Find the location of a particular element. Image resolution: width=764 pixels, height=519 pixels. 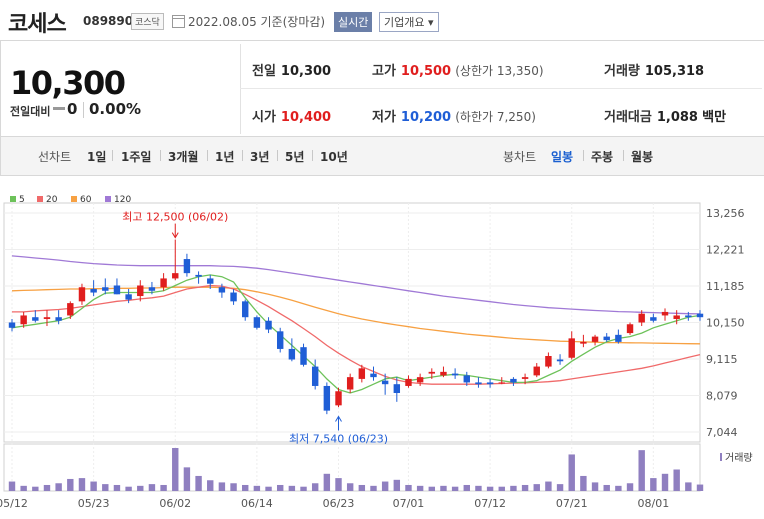

candle-monthly: 월봉 is located at coordinates (642, 157).